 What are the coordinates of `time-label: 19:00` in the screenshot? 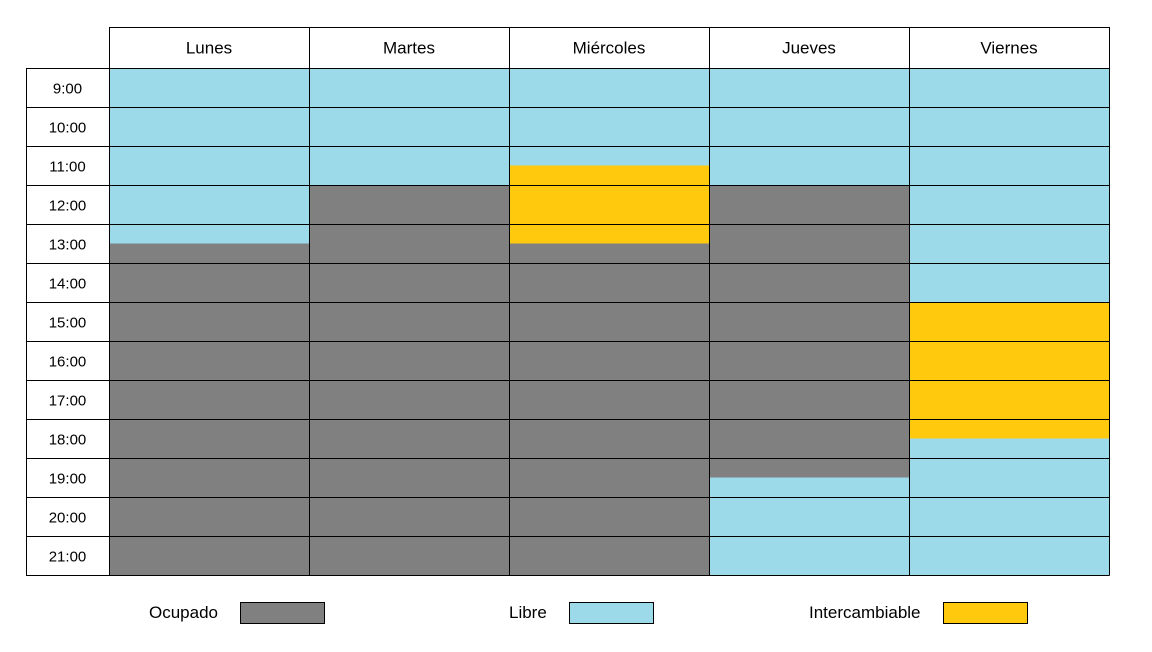 It's located at (68, 479).